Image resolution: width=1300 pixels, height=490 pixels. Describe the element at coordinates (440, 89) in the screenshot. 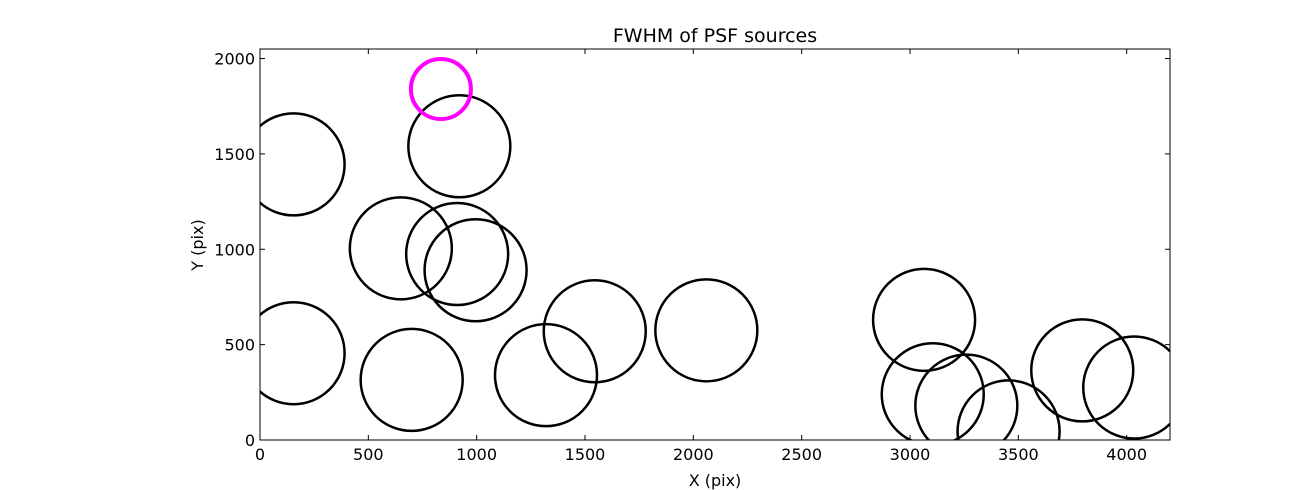

I see `highlighted-source-marker` at that location.